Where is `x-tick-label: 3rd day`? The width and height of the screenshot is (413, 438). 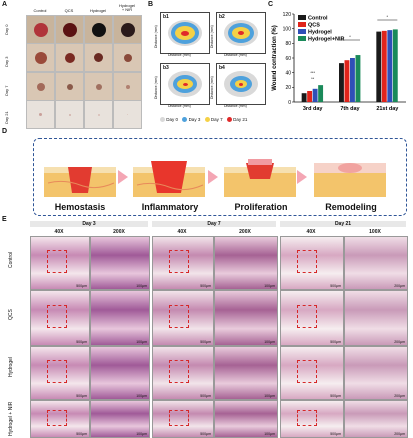
x-tick-label: 3rd day is located at coordinates (313, 109).